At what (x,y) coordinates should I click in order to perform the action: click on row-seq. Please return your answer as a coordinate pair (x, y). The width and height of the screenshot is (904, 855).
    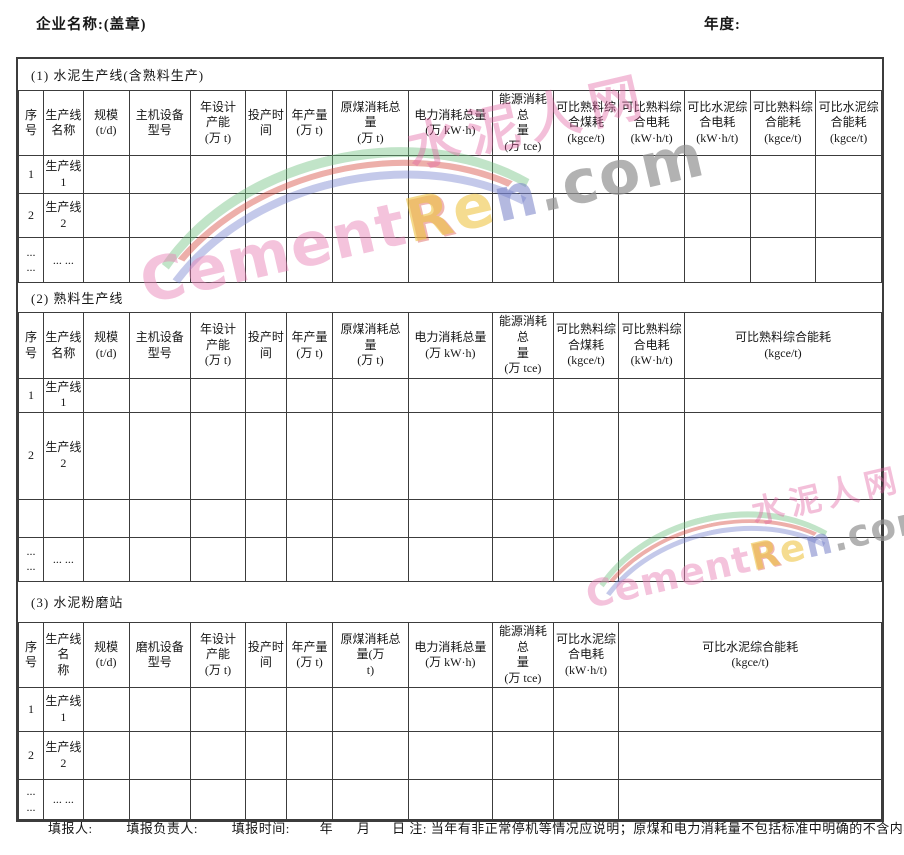
    Looking at the image, I should click on (31, 518).